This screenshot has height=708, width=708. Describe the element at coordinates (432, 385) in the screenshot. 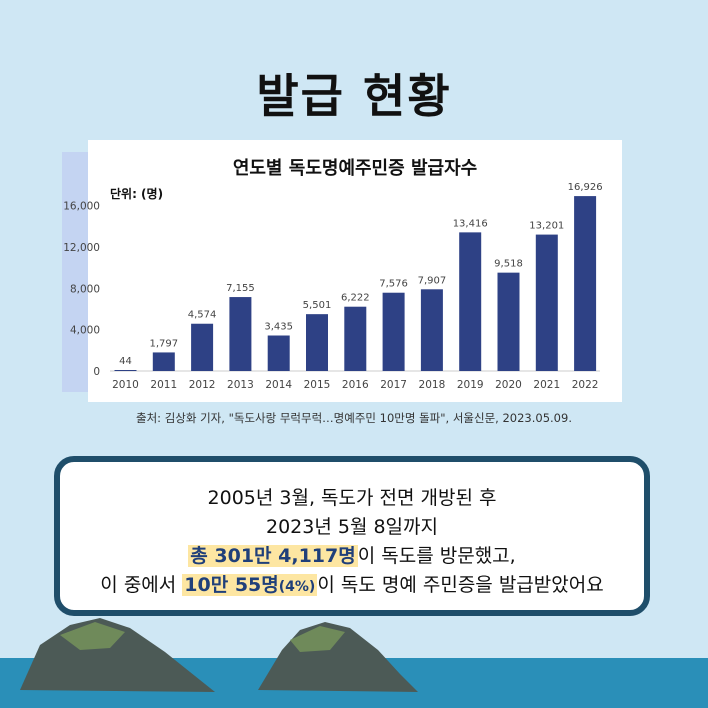

I see `x-tick-2018: 2018` at that location.